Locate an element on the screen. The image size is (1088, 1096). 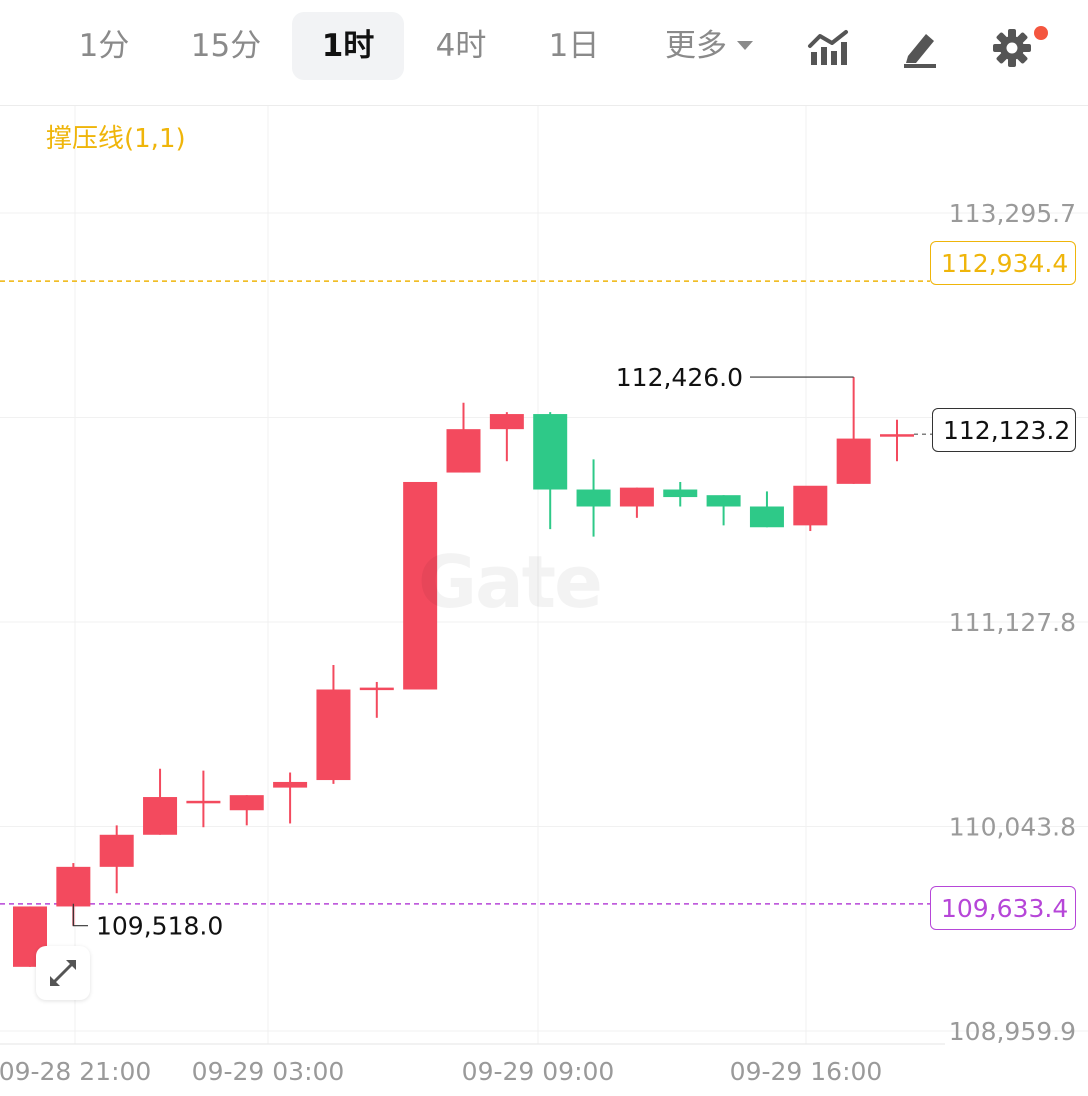
more-label: 更多 is located at coordinates (696, 46).